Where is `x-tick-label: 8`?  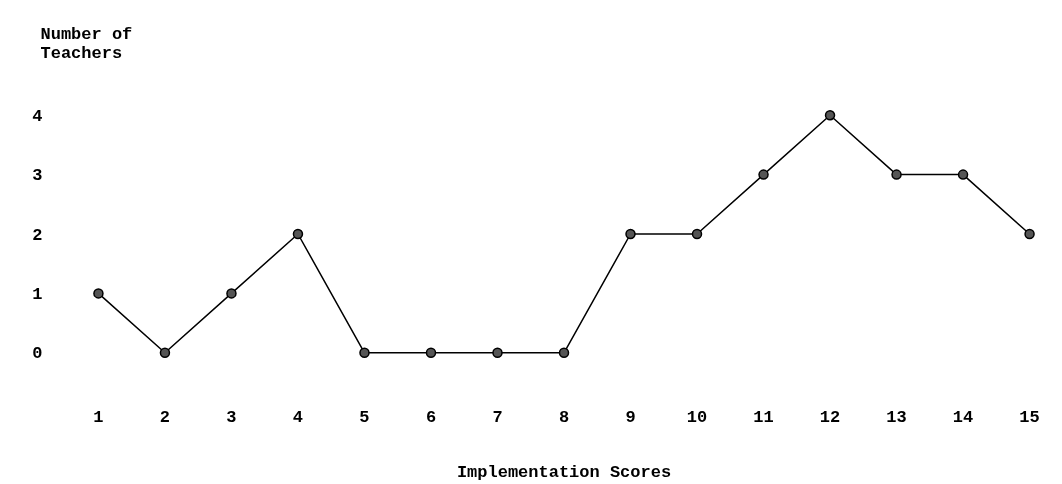 x-tick-label: 8 is located at coordinates (564, 417).